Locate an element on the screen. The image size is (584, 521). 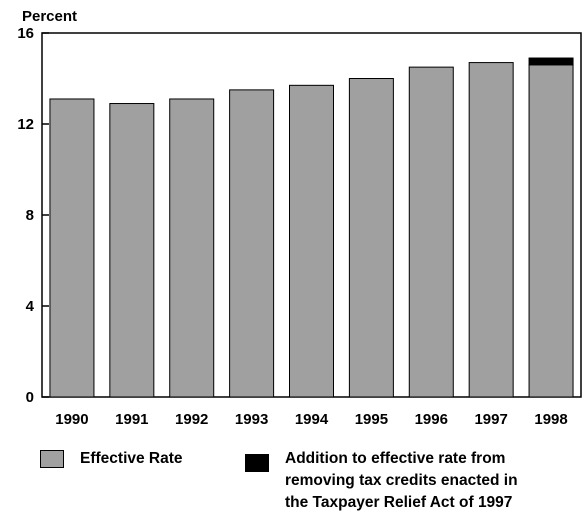
x-tick-label-1991: 1991 is located at coordinates (131, 419).